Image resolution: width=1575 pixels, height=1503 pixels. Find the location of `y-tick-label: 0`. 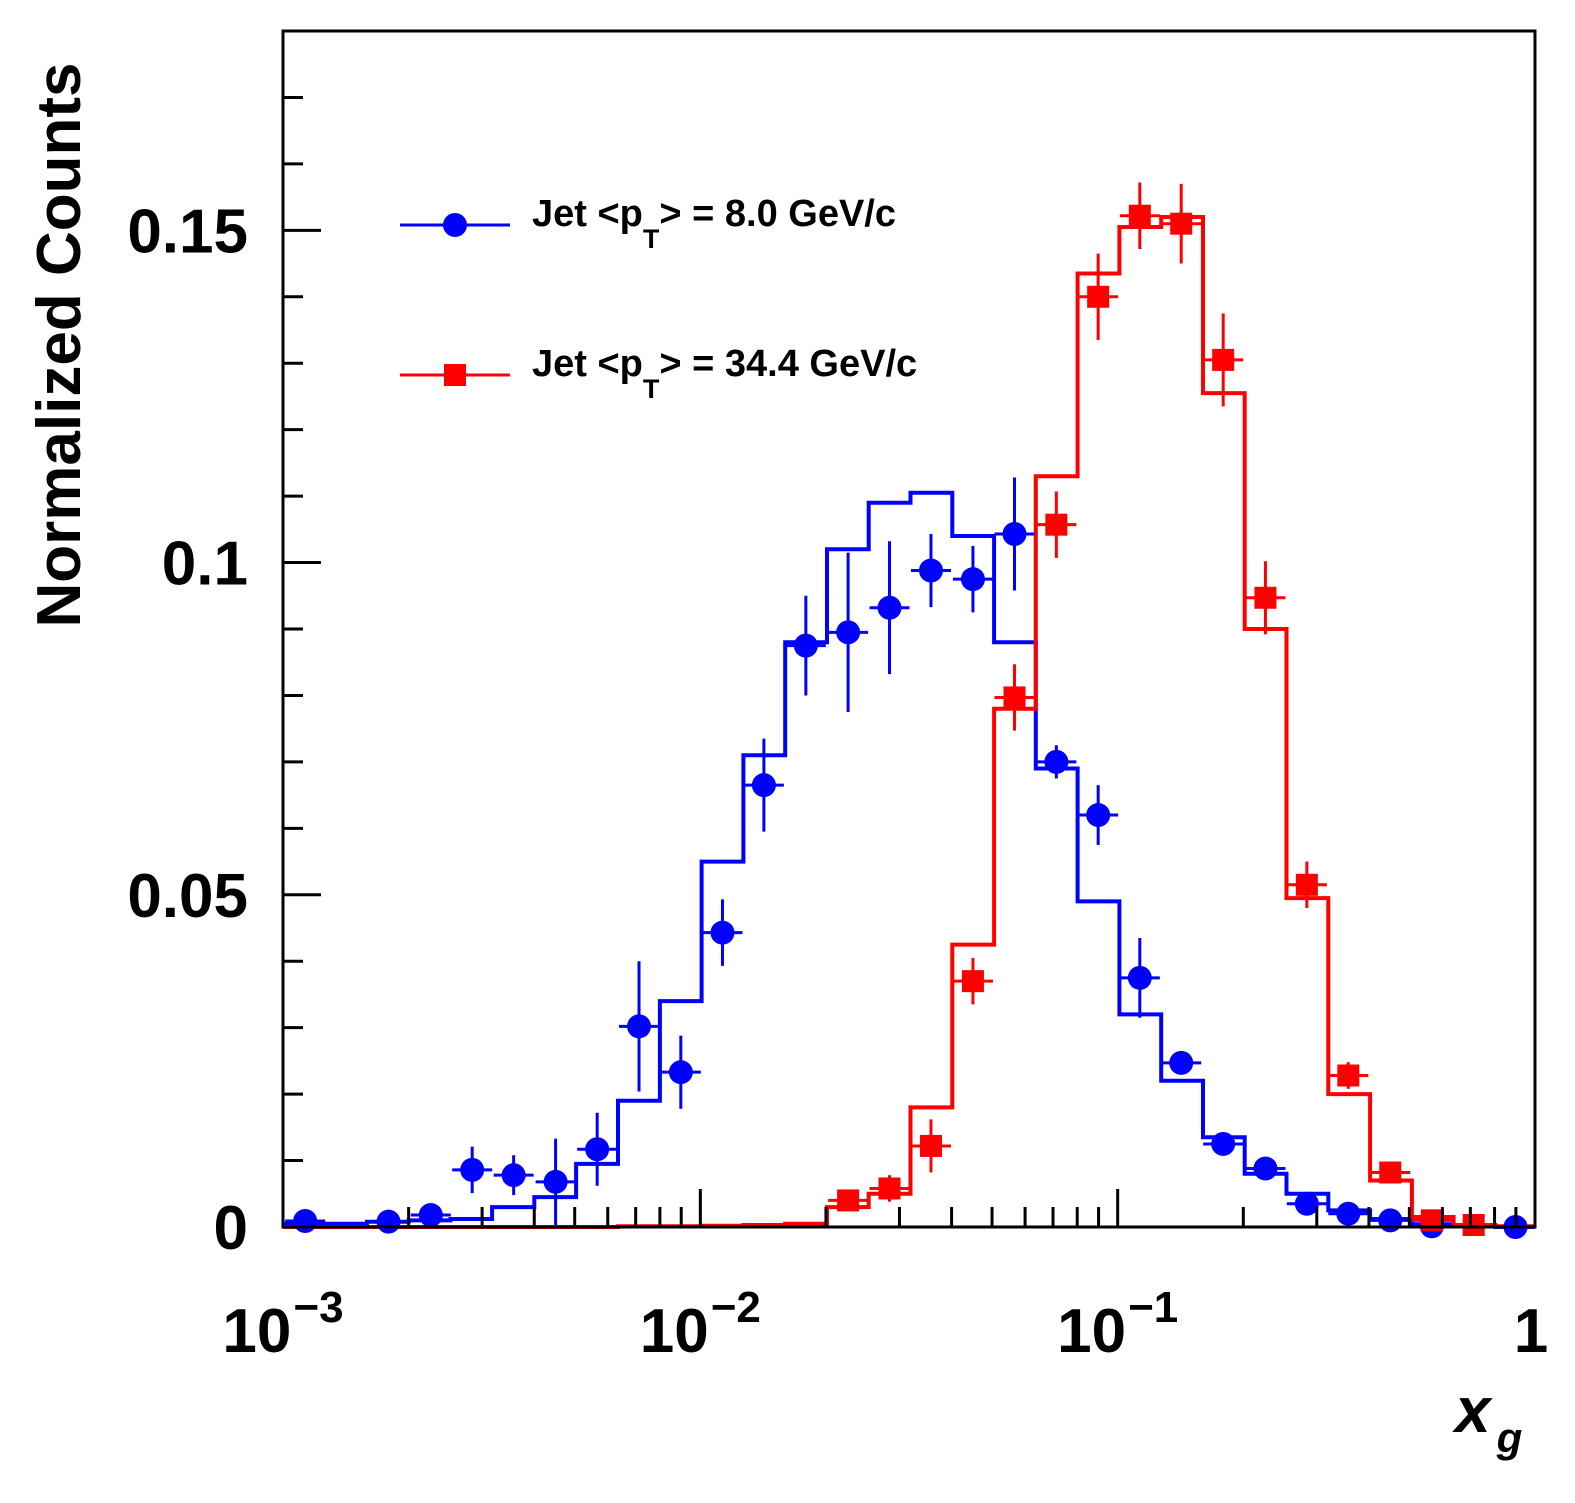

y-tick-label: 0 is located at coordinates (231, 1228).